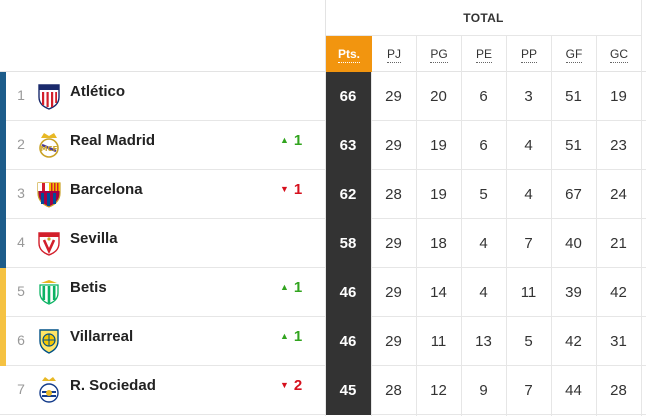 The height and width of the screenshot is (416, 646). What do you see at coordinates (113, 140) in the screenshot?
I see `team-name: Real Madrid` at bounding box center [113, 140].